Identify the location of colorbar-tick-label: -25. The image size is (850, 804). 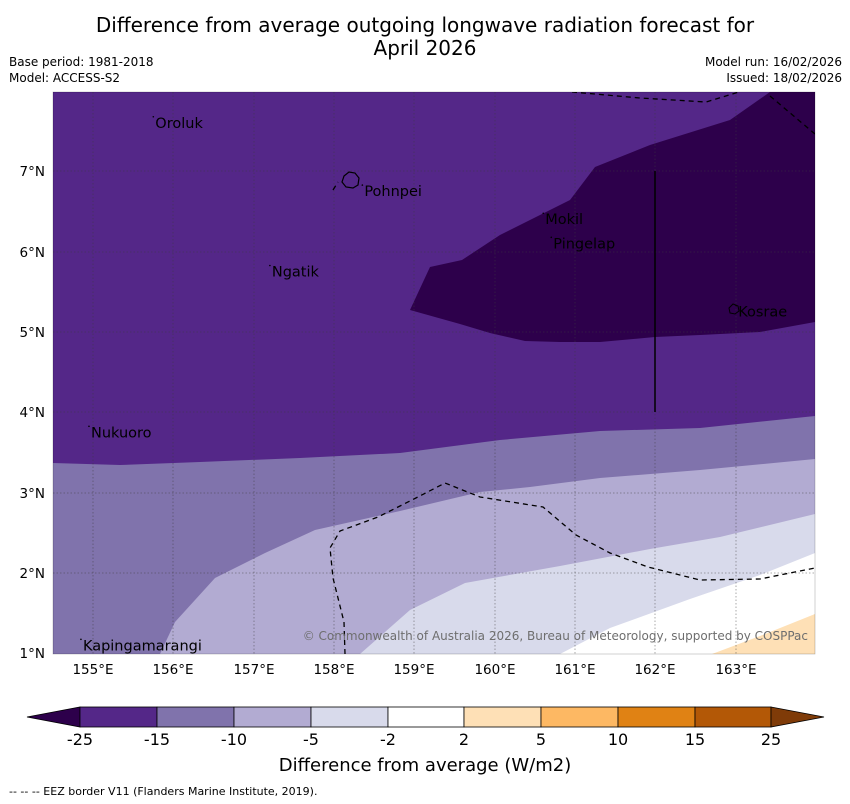
(80, 739).